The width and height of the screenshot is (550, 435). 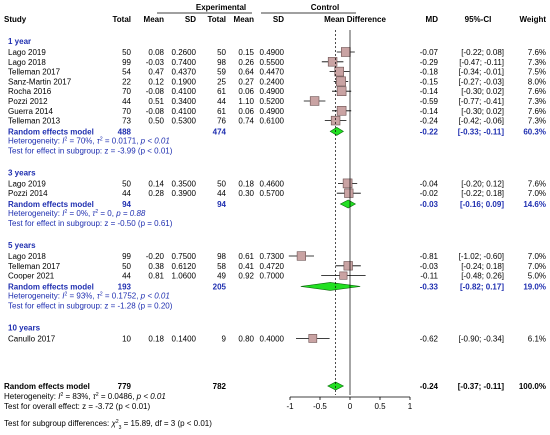 What do you see at coordinates (216, 19) in the screenshot?
I see `col-ctrl-total-header: Total` at bounding box center [216, 19].